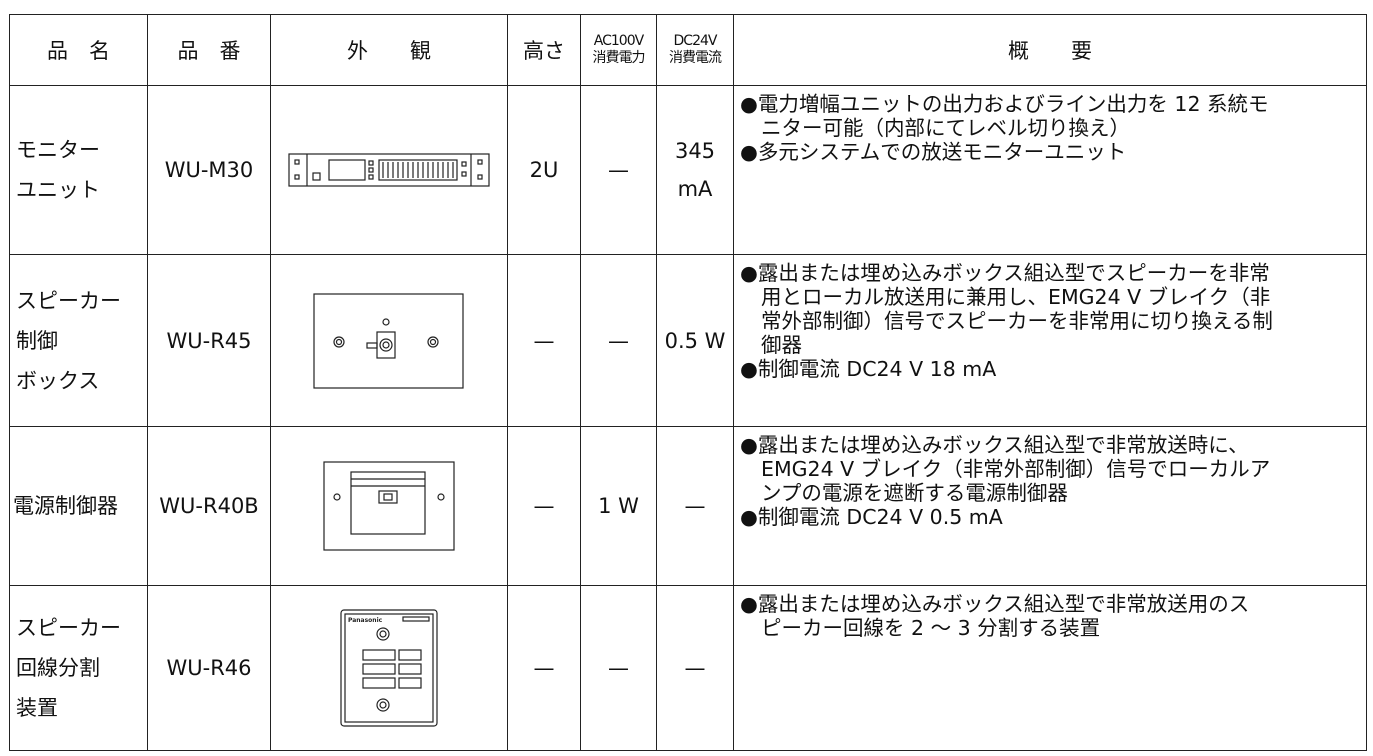 This screenshot has width=1373, height=756. What do you see at coordinates (781, 345) in the screenshot?
I see `text: 御器` at bounding box center [781, 345].